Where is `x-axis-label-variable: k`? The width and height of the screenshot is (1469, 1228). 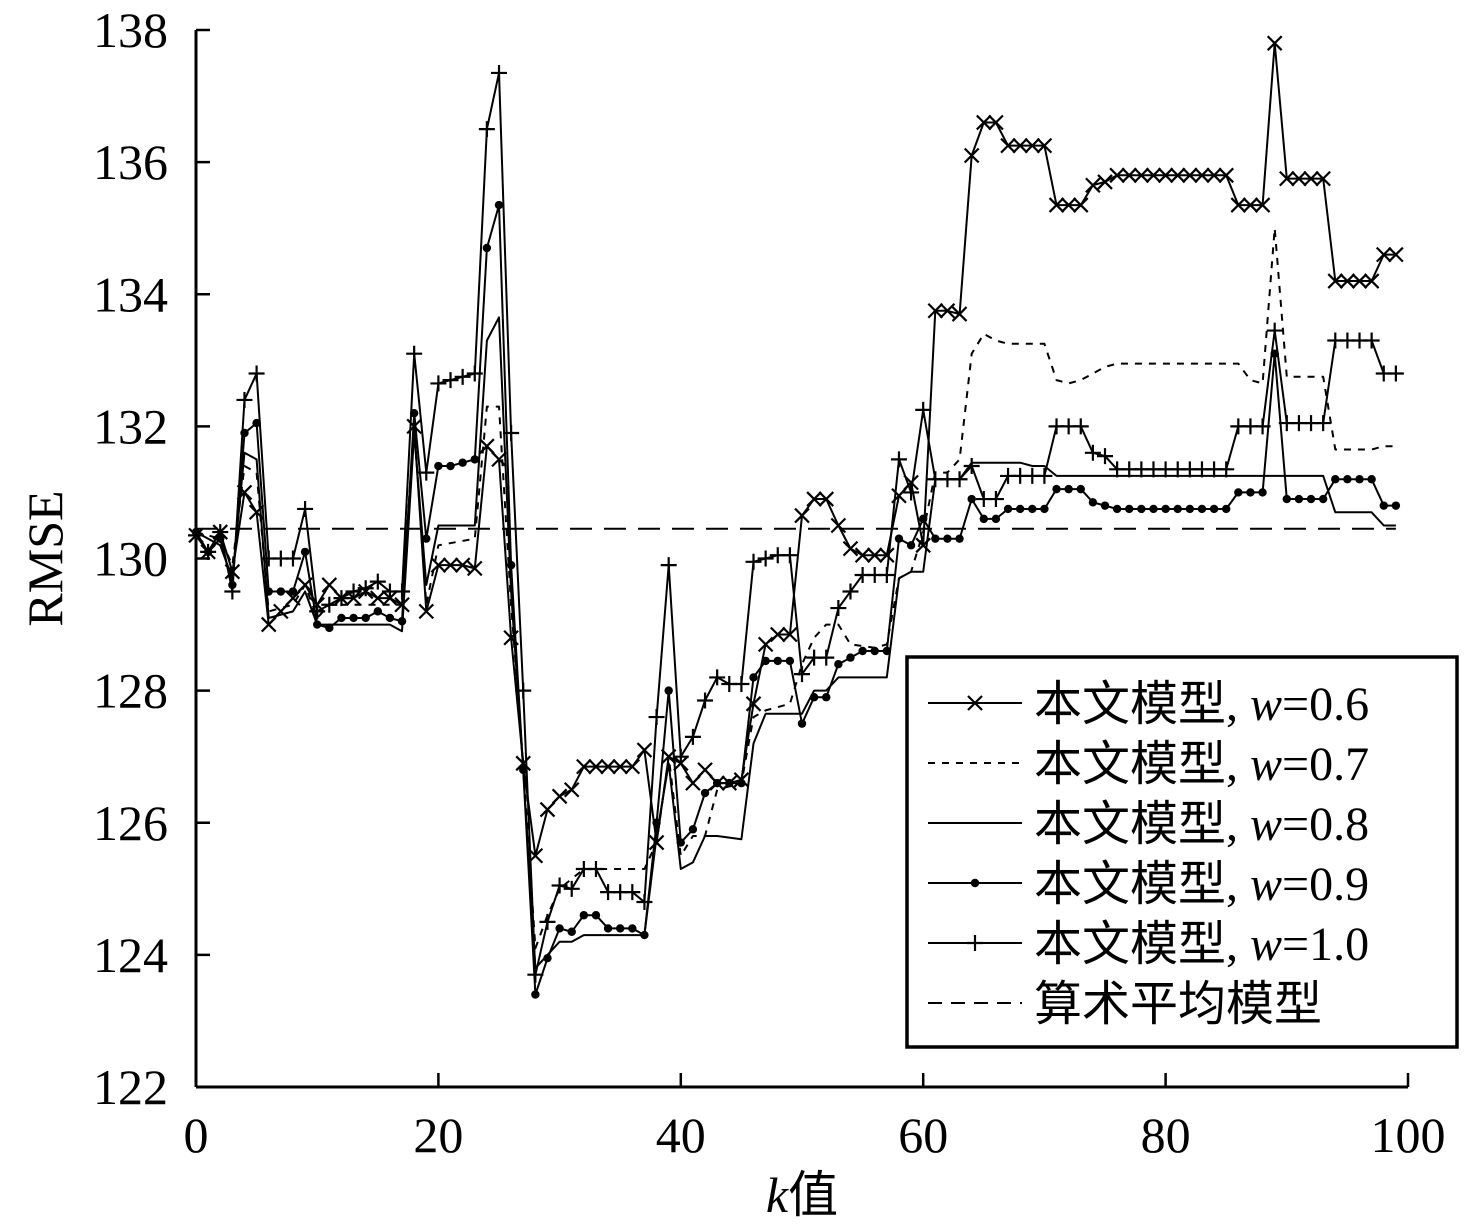 x-axis-label-variable: k is located at coordinates (777, 1195).